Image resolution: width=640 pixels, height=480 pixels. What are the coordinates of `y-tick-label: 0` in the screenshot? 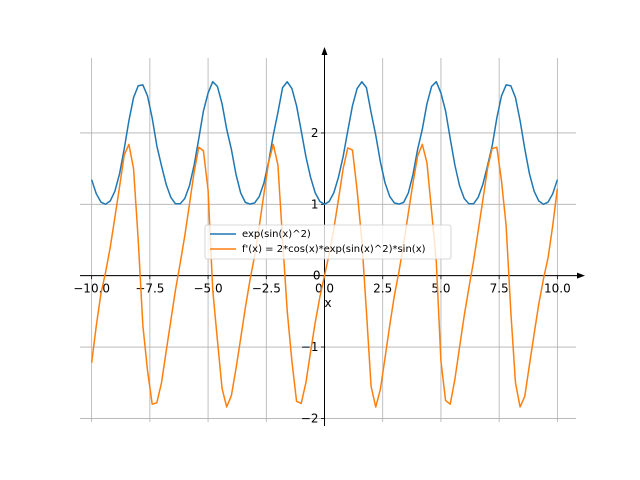 It's located at (317, 276).